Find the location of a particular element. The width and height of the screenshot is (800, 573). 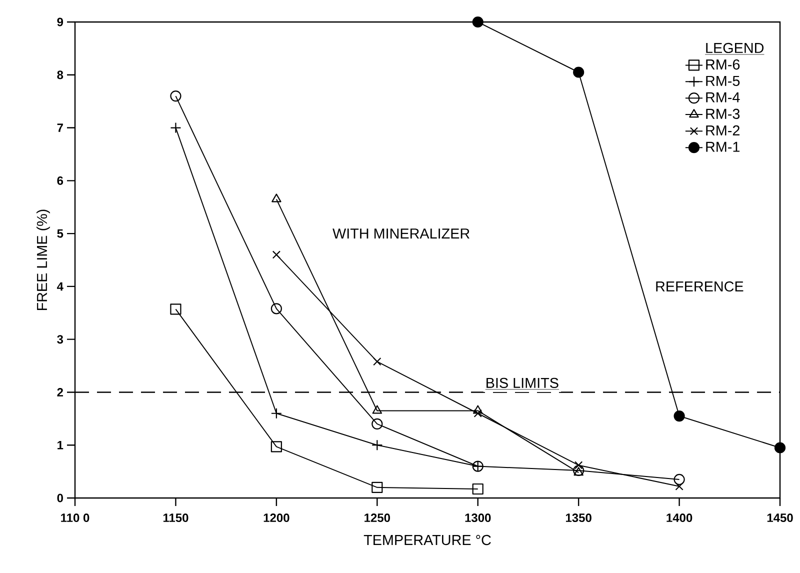

x-tick-label: 1350 is located at coordinates (579, 518).